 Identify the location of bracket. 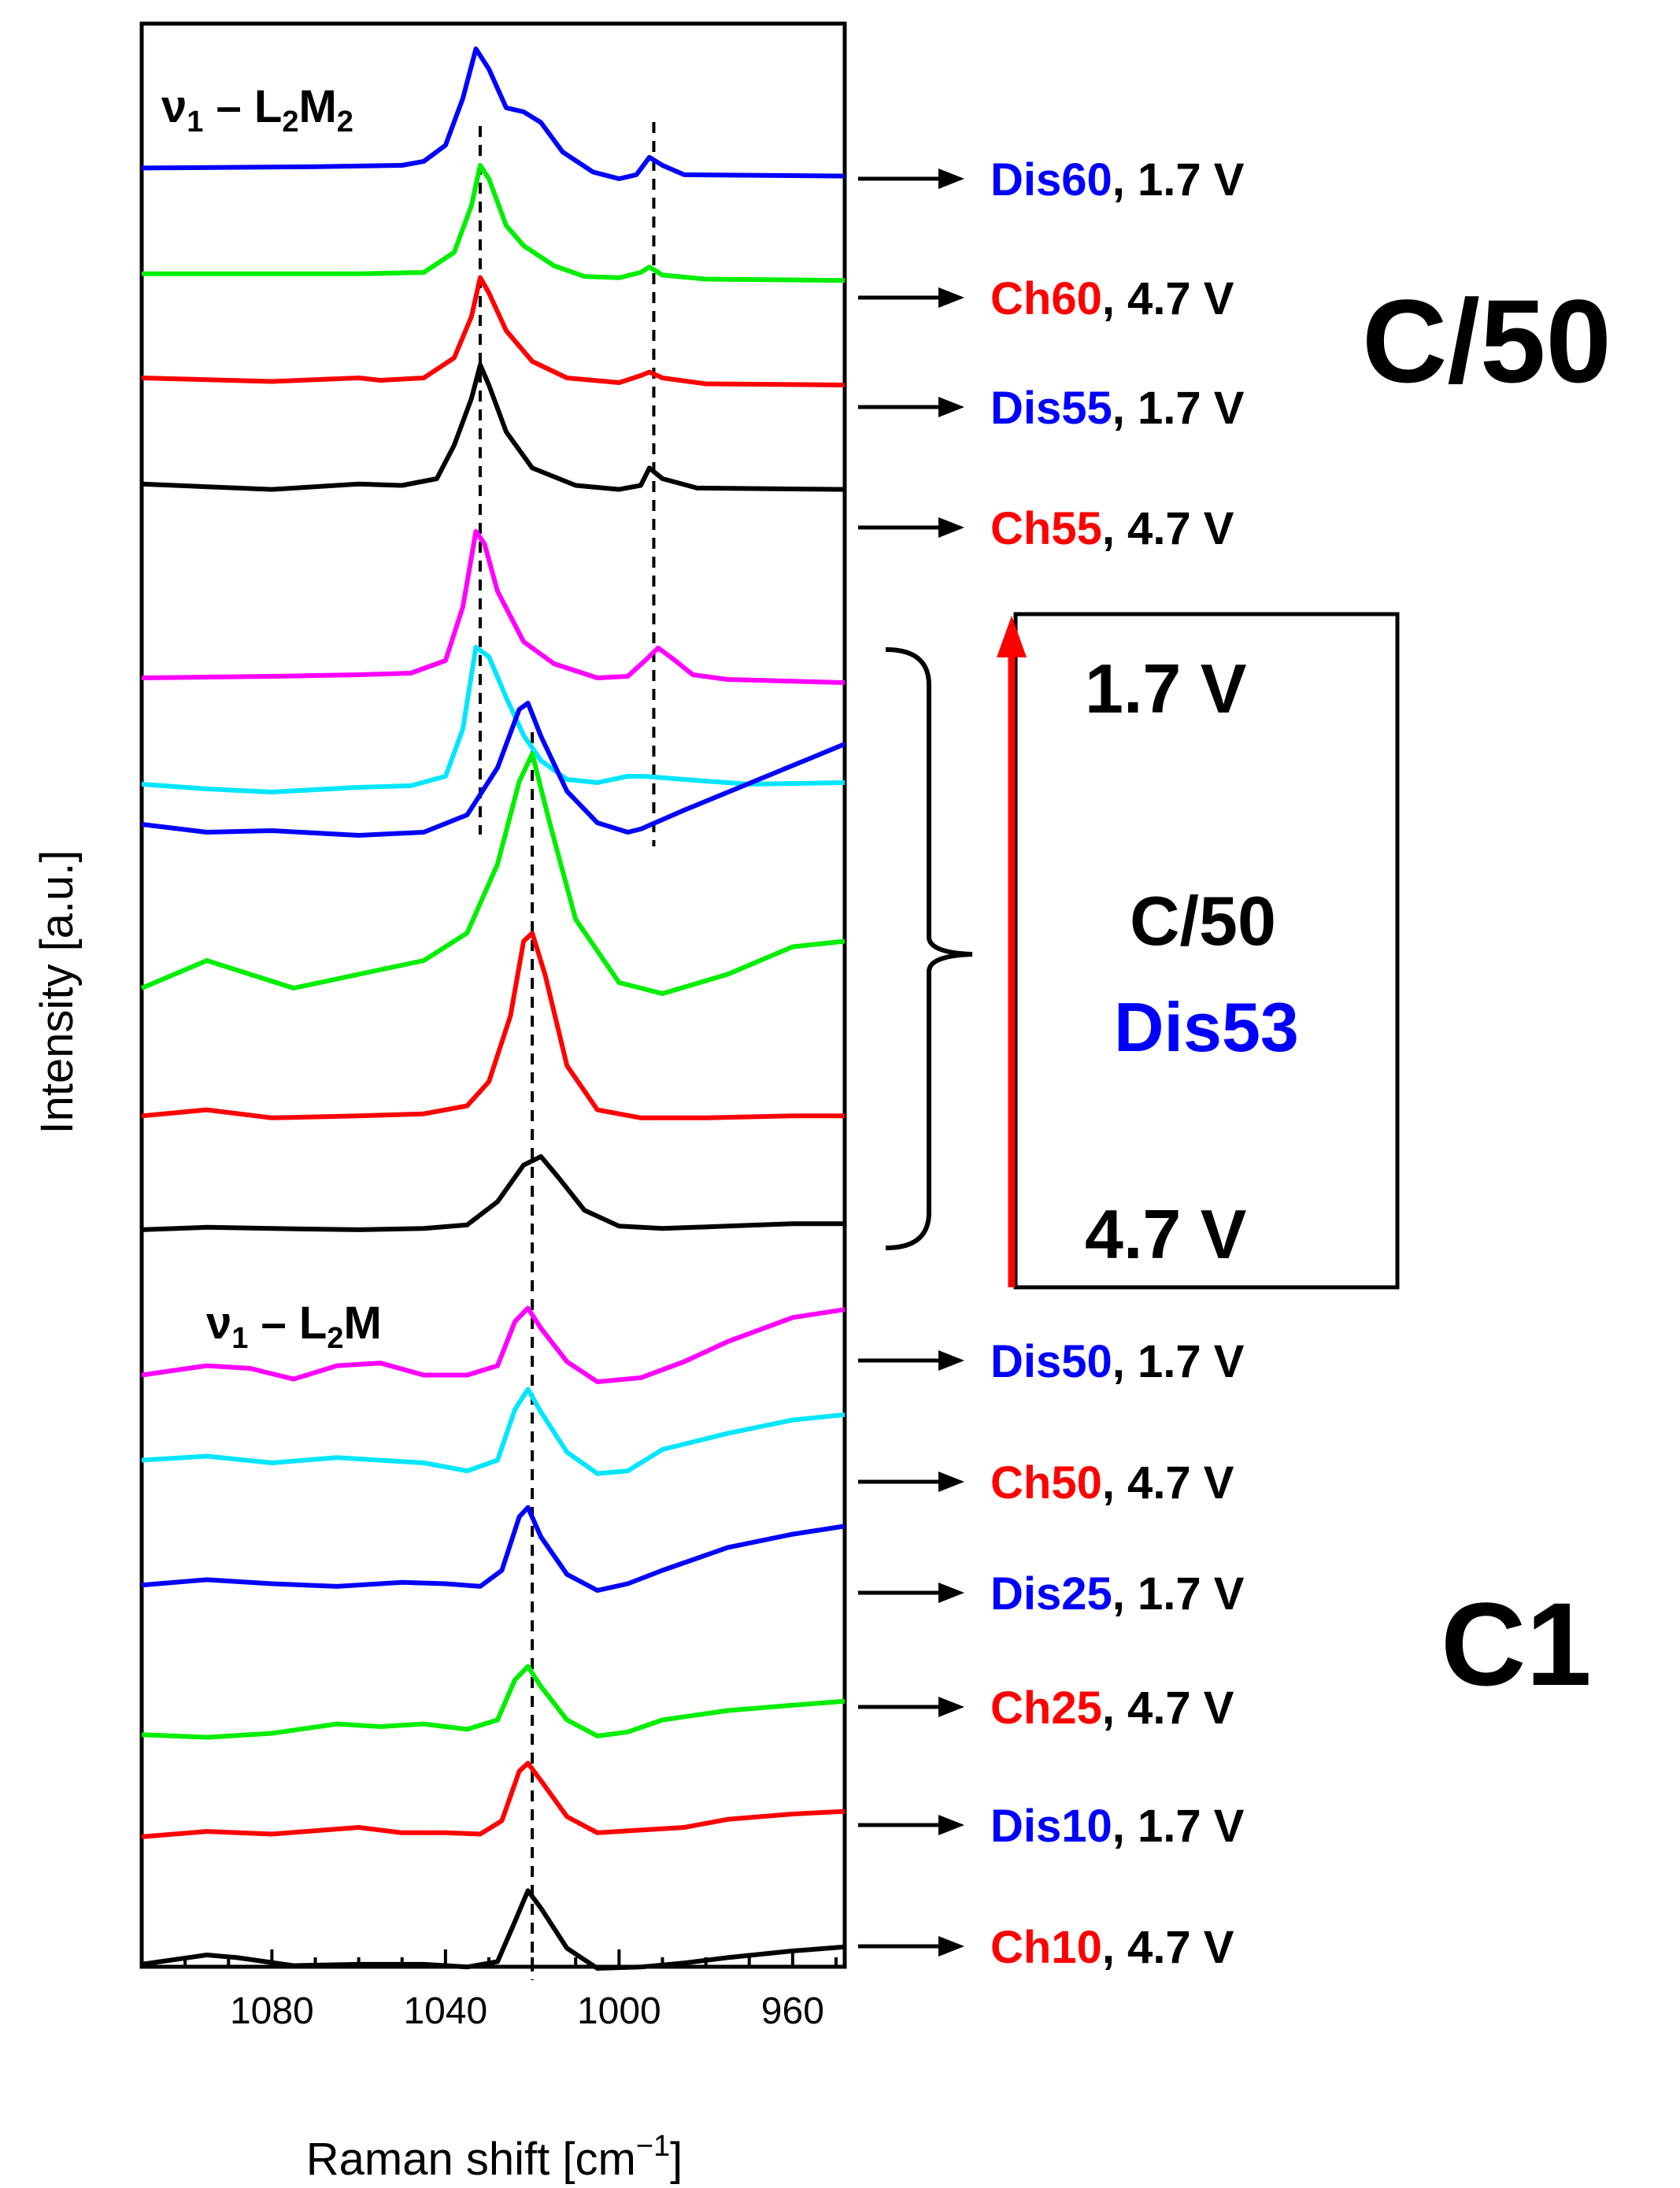
(929, 948).